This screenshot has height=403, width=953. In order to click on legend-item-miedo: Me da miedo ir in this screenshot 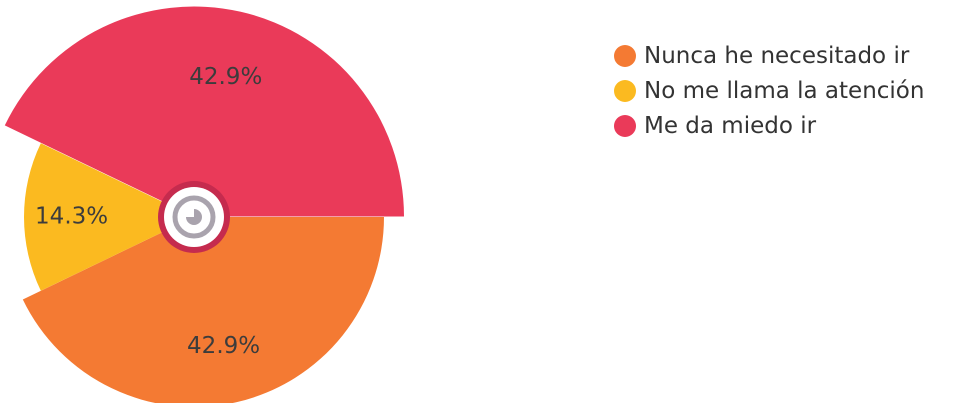, I will do `click(769, 125)`.